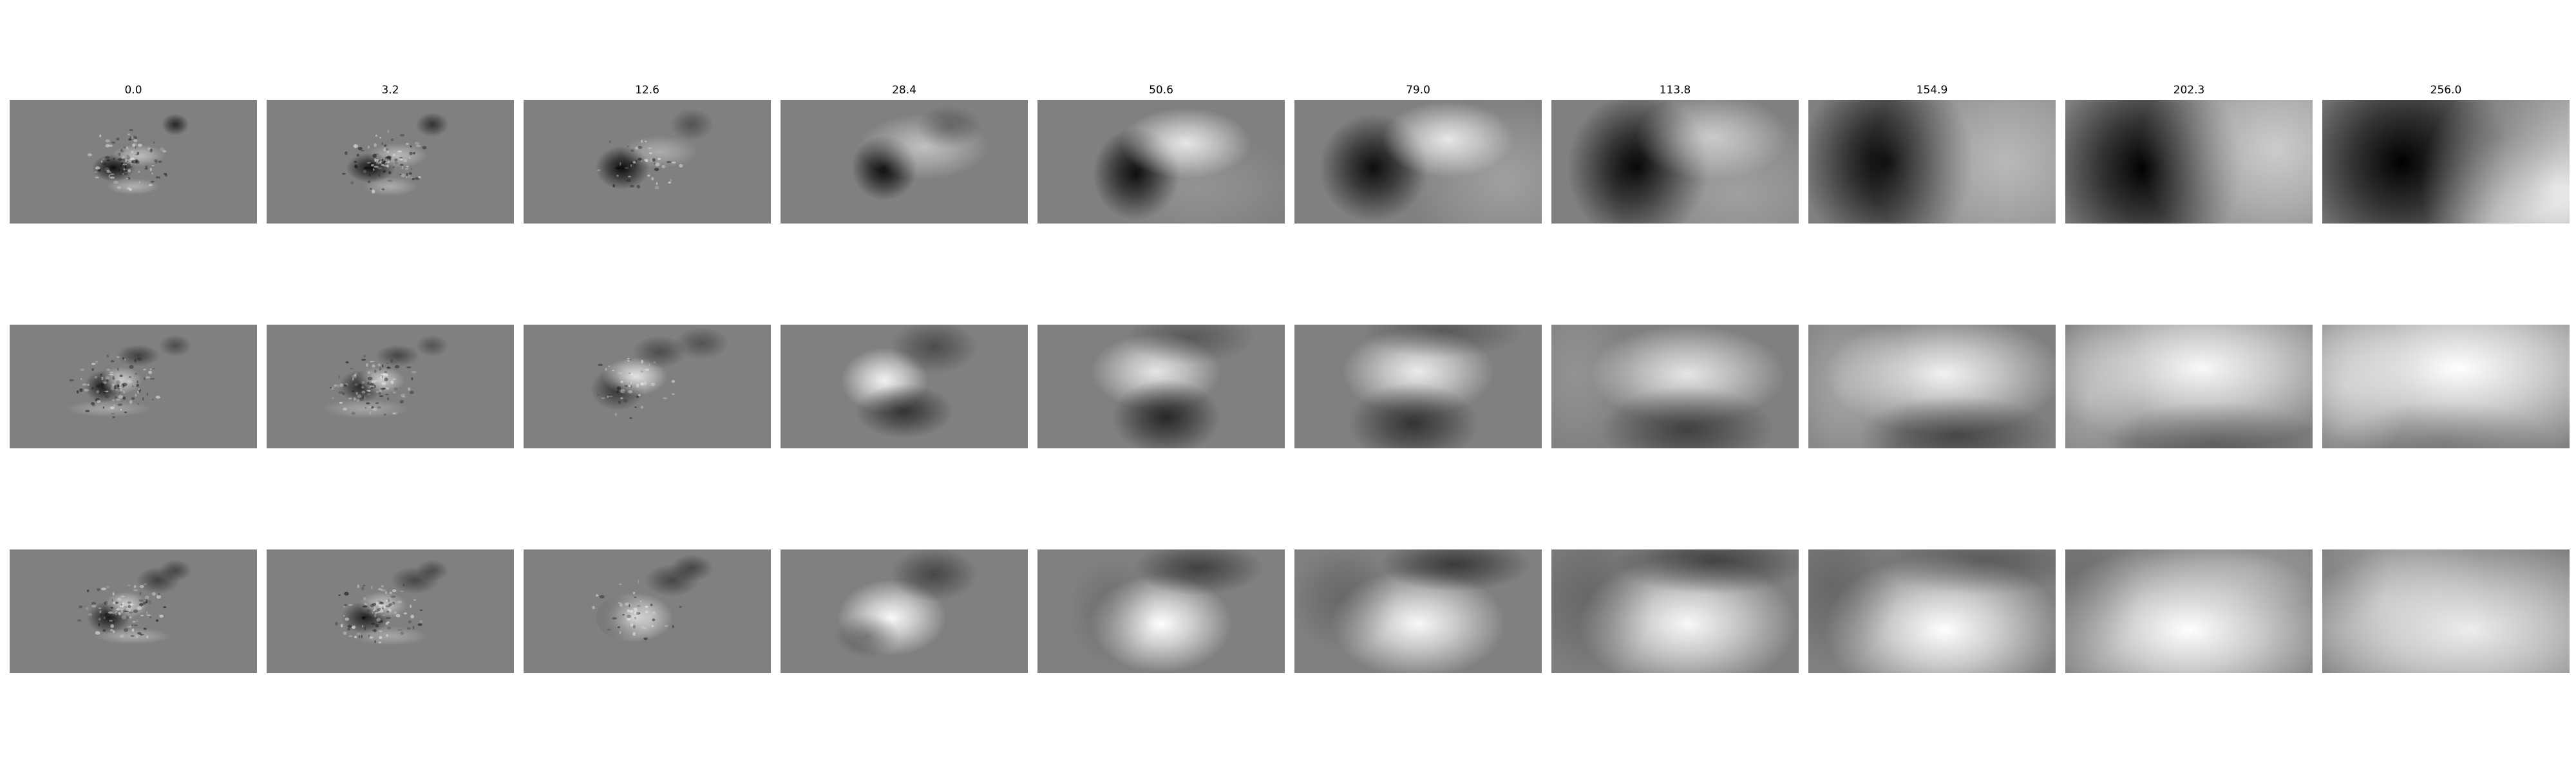 This screenshot has width=2576, height=773. Describe the element at coordinates (1161, 90) in the screenshot. I see `column-title: 50.6` at that location.